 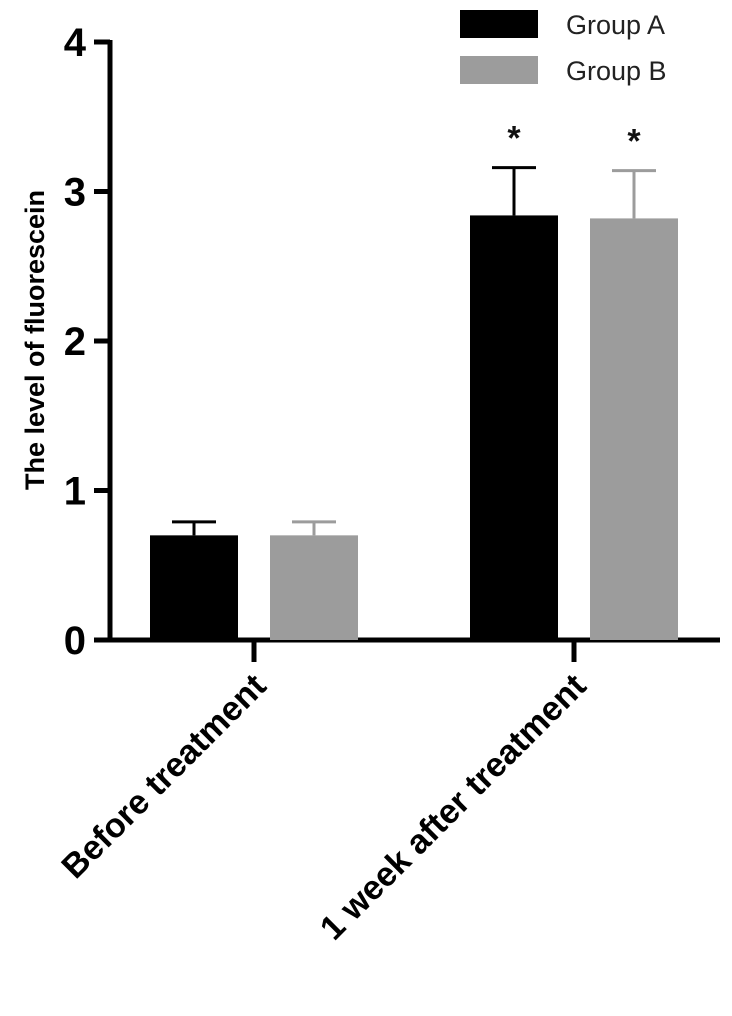 What do you see at coordinates (75, 193) in the screenshot?
I see `y-tick-label: 3` at bounding box center [75, 193].